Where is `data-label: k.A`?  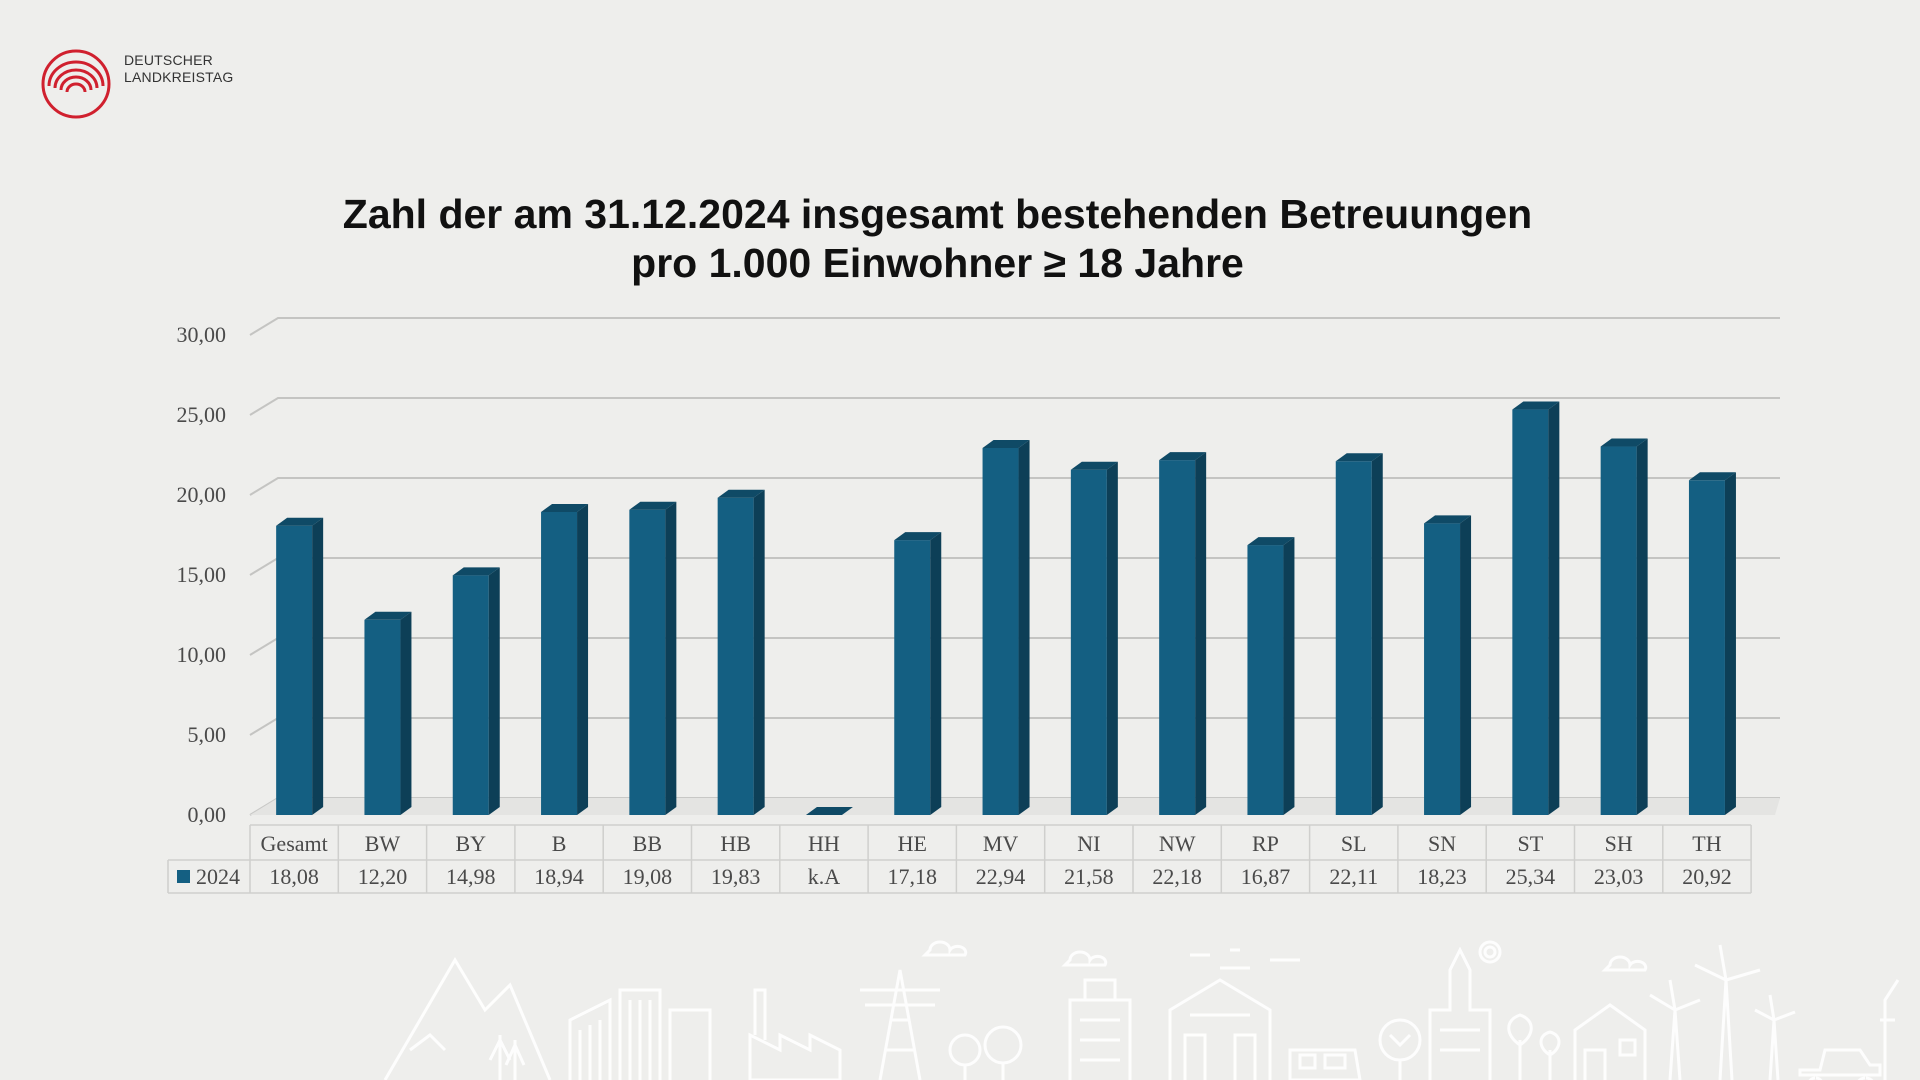 data-label: k.A is located at coordinates (824, 876).